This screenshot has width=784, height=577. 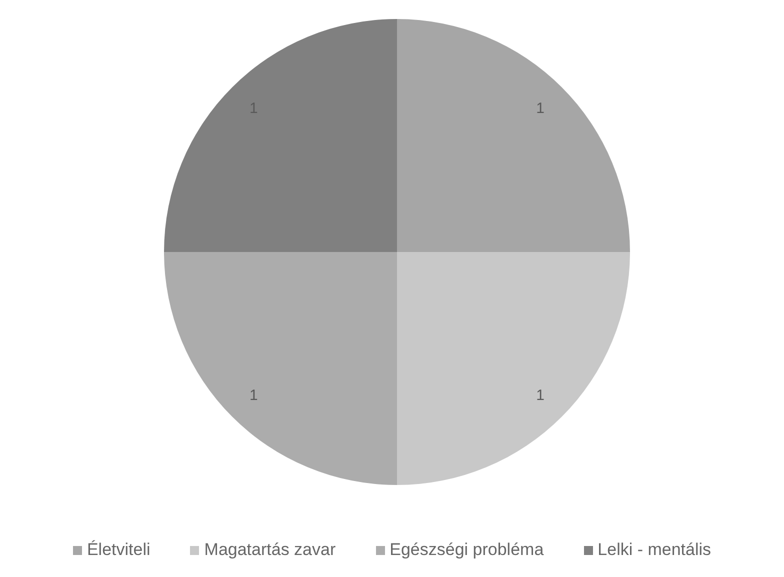 I want to click on legend-label: Magatartás zavar, so click(x=270, y=550).